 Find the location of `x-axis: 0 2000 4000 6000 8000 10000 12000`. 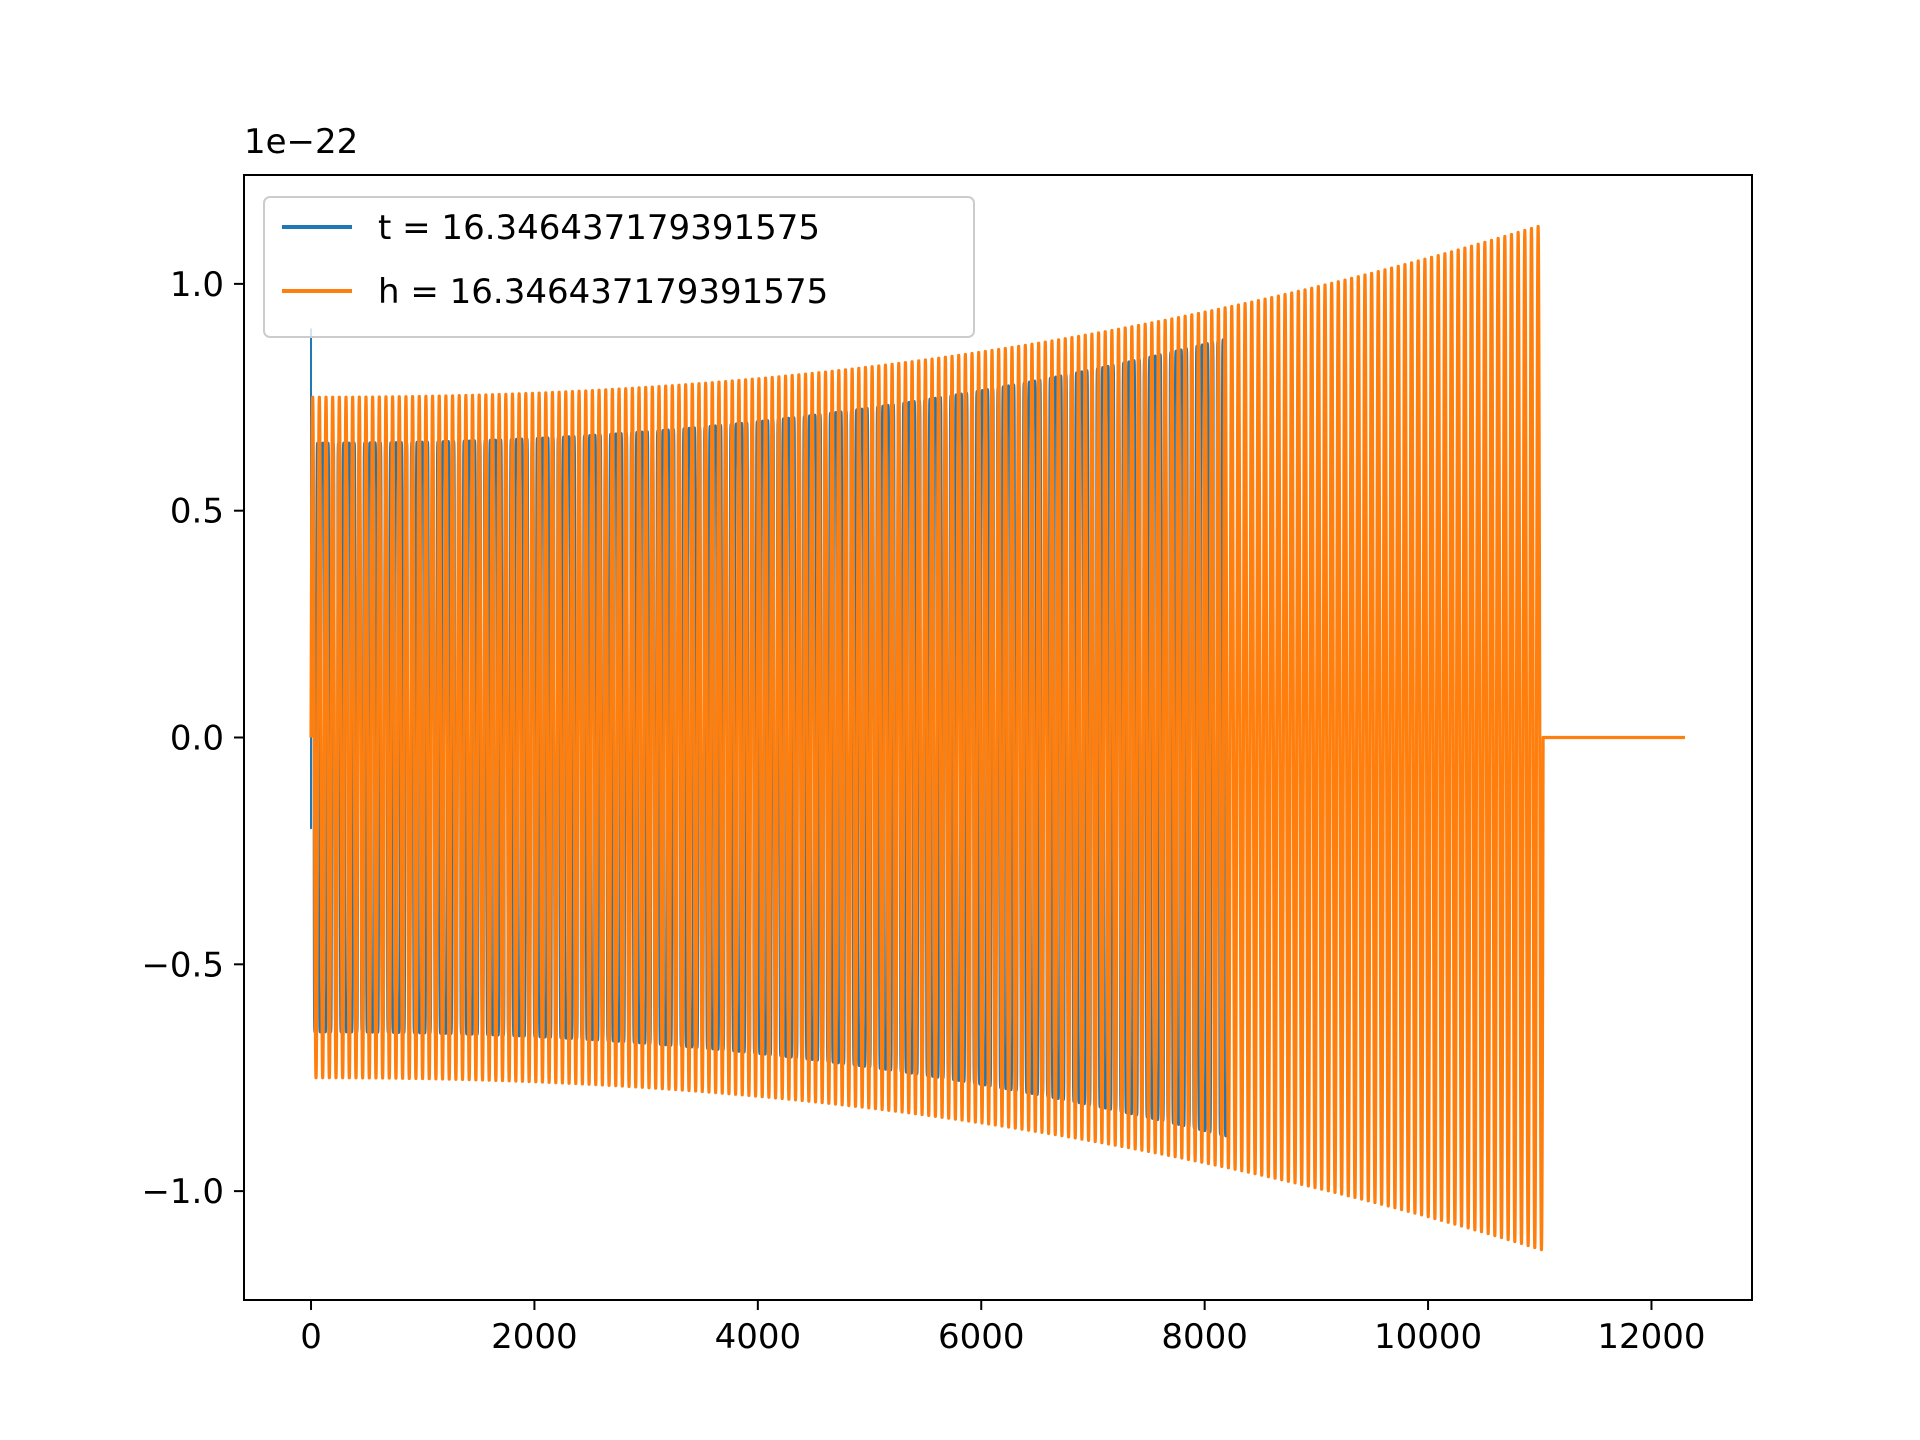

x-axis: 0 2000 4000 6000 8000 10000 12000 is located at coordinates (1003, 1328).